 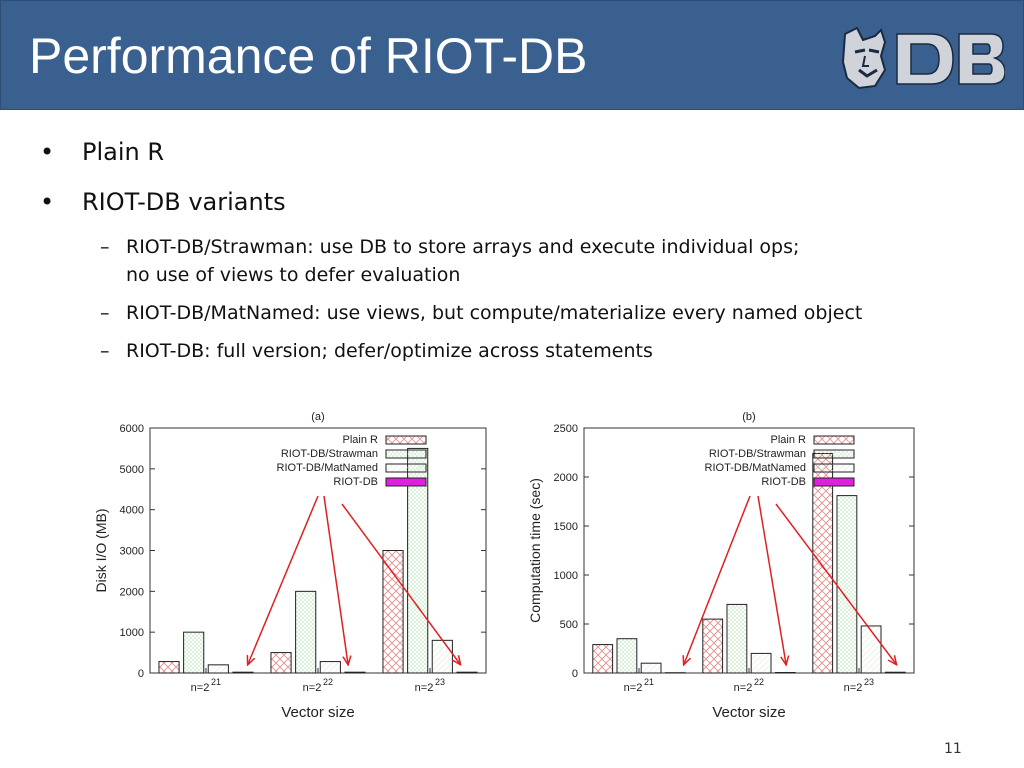 I want to click on title-bar: Performance of RIOT-DB, so click(x=512, y=55).